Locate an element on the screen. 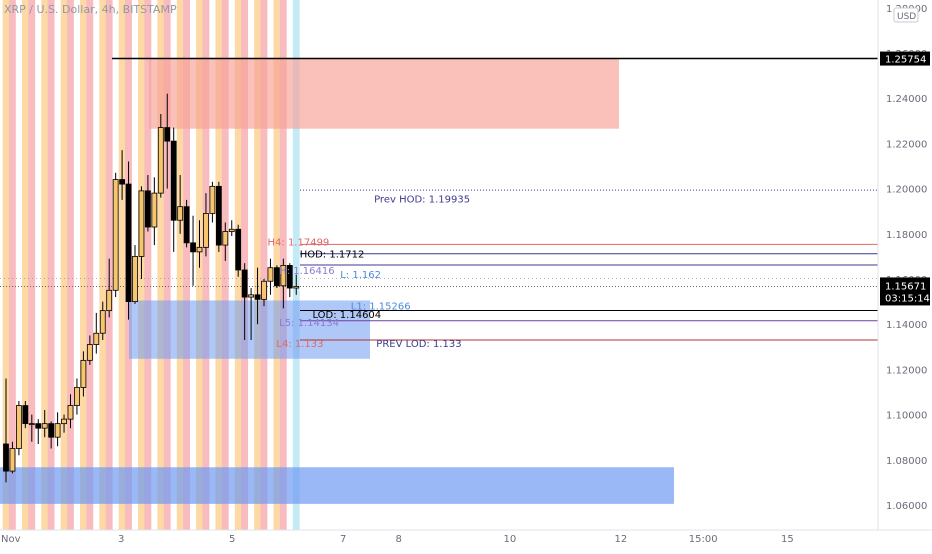 Image resolution: width=932 pixels, height=554 pixels. l-label: L: 1.162 is located at coordinates (360, 275).